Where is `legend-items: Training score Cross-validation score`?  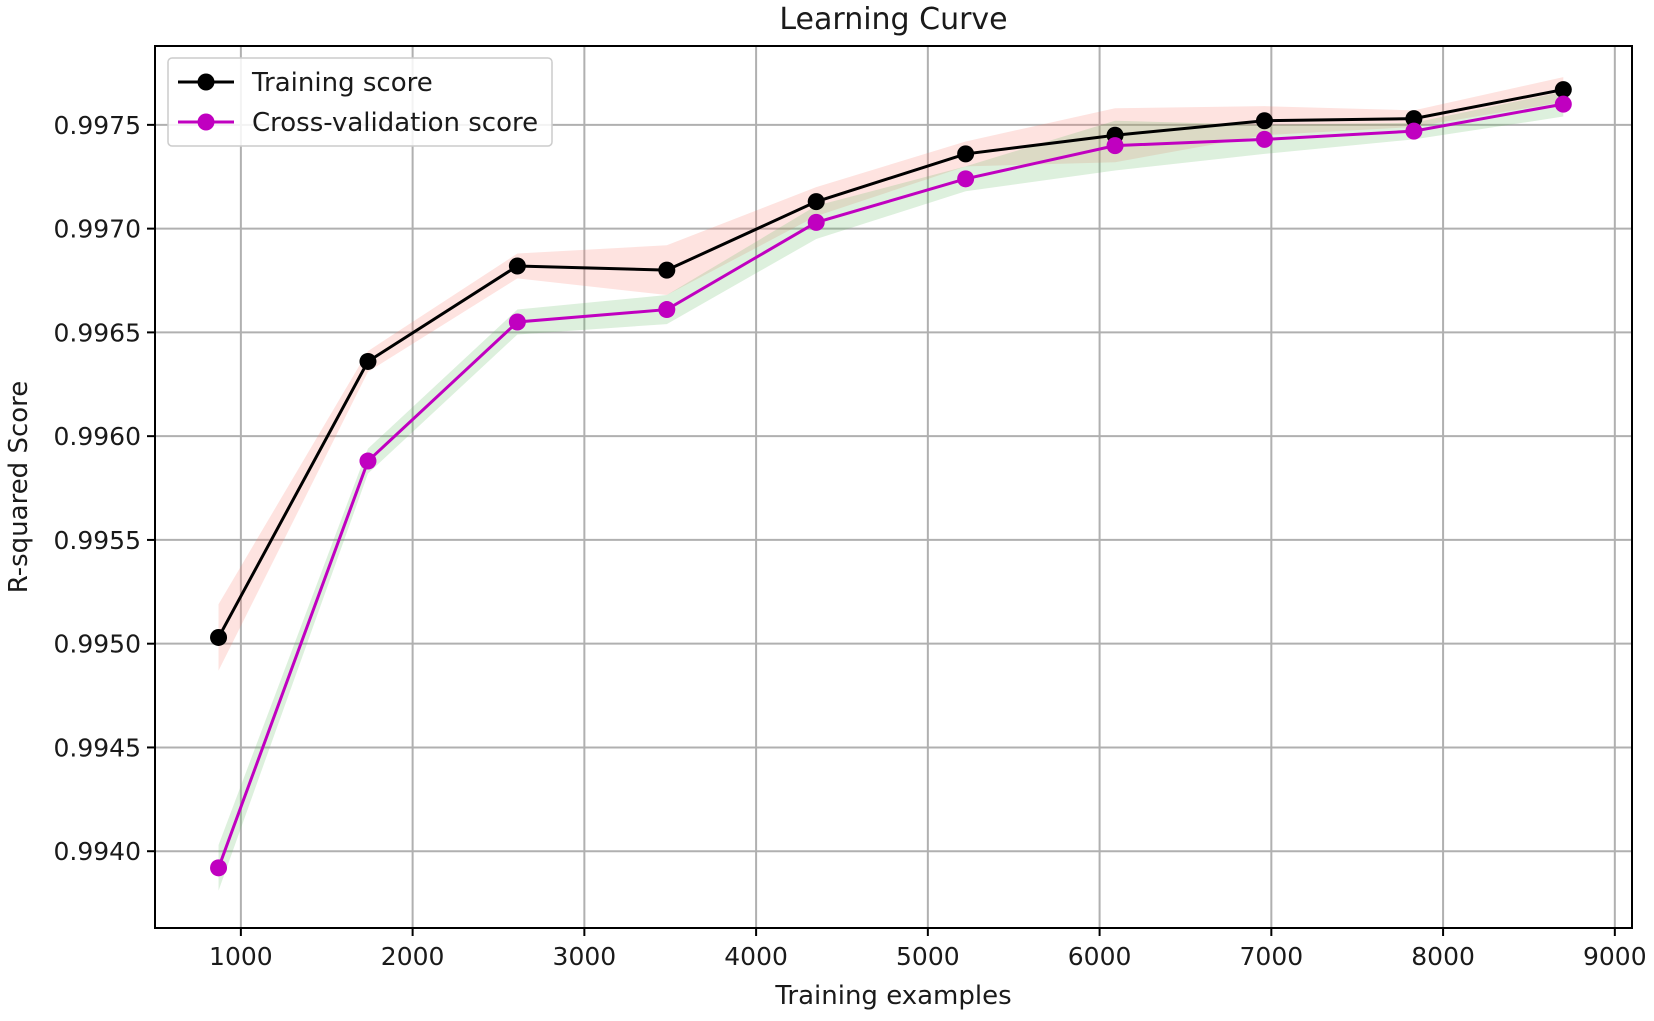
legend-items: Training score Cross-validation score is located at coordinates (358, 103).